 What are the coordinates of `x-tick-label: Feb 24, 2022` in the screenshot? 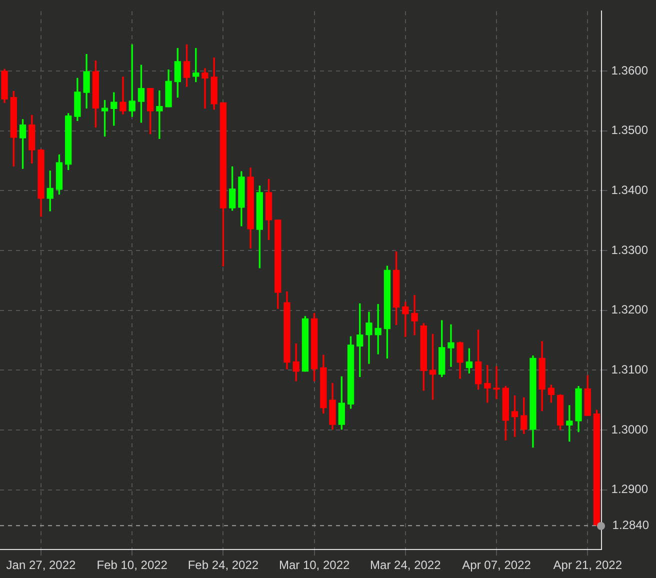 It's located at (223, 565).